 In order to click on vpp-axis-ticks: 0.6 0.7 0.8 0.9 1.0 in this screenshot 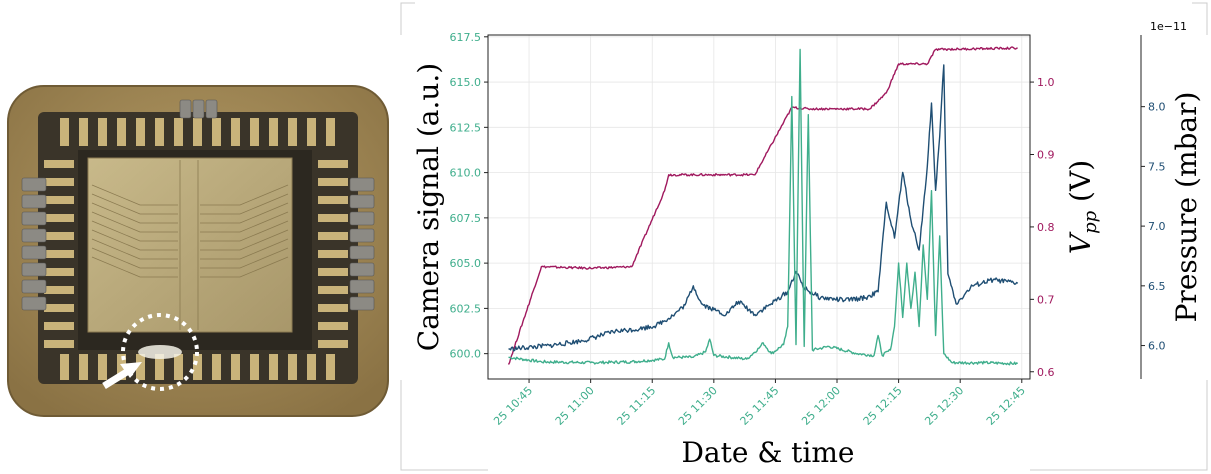, I will do `click(1042, 227)`.